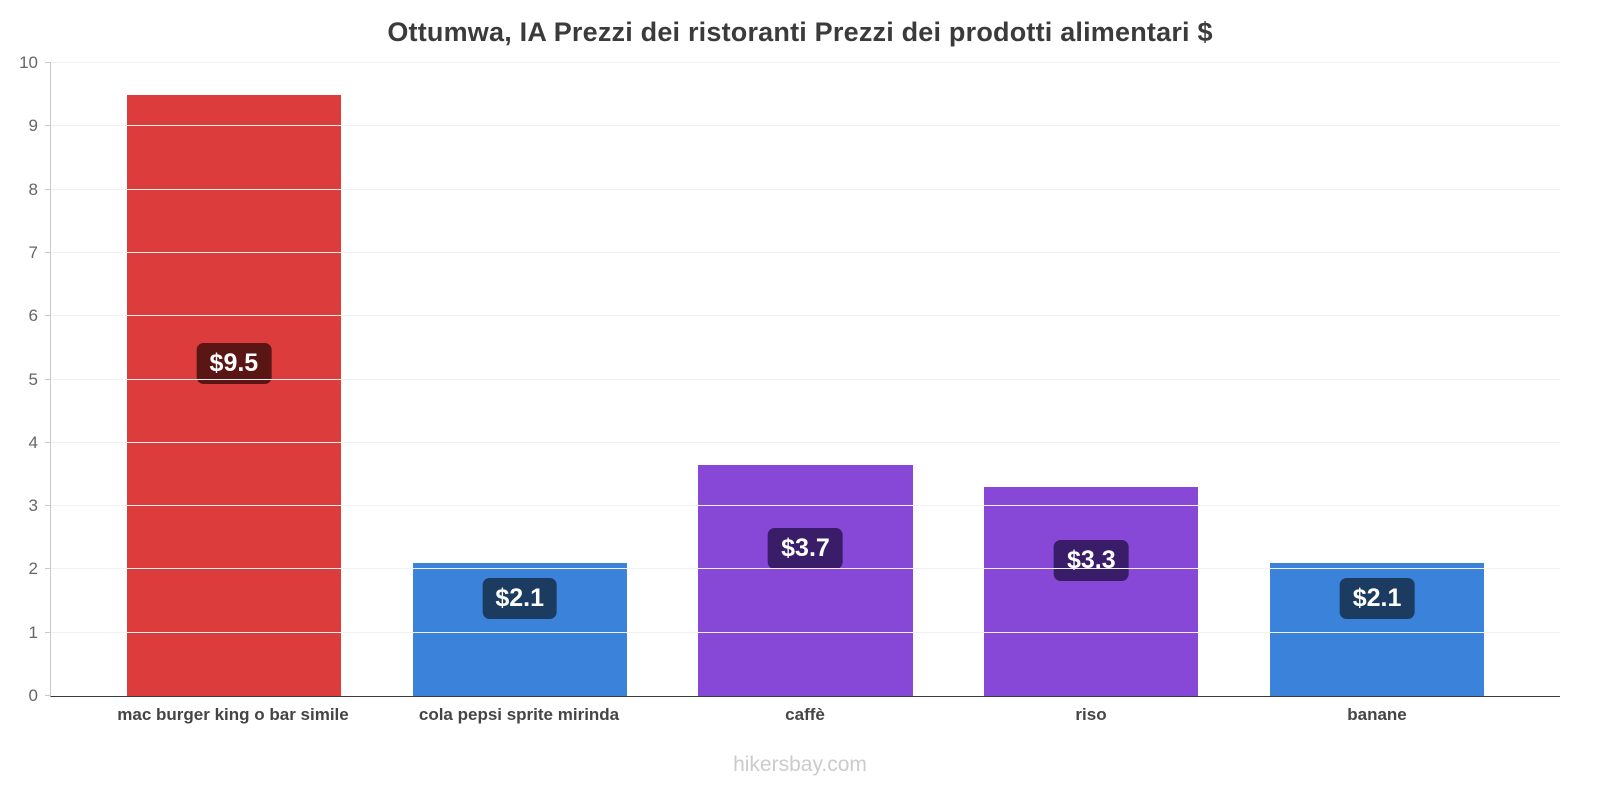  I want to click on y-axis-tick-label: 5, so click(33, 379).